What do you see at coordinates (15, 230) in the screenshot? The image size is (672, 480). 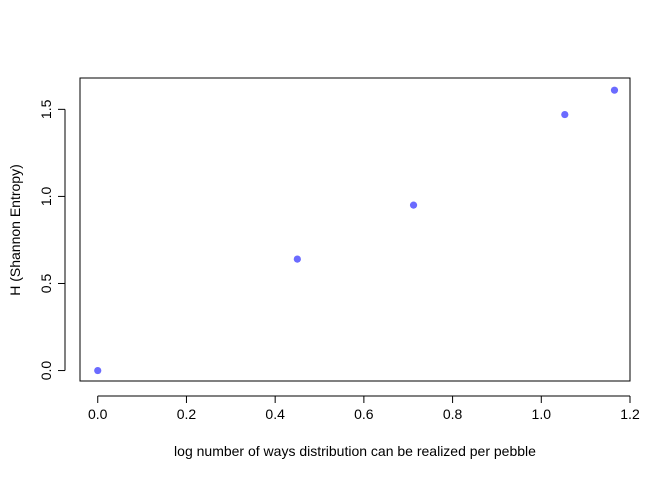 I see `y-axis-title: H (Shannon Entropy)` at bounding box center [15, 230].